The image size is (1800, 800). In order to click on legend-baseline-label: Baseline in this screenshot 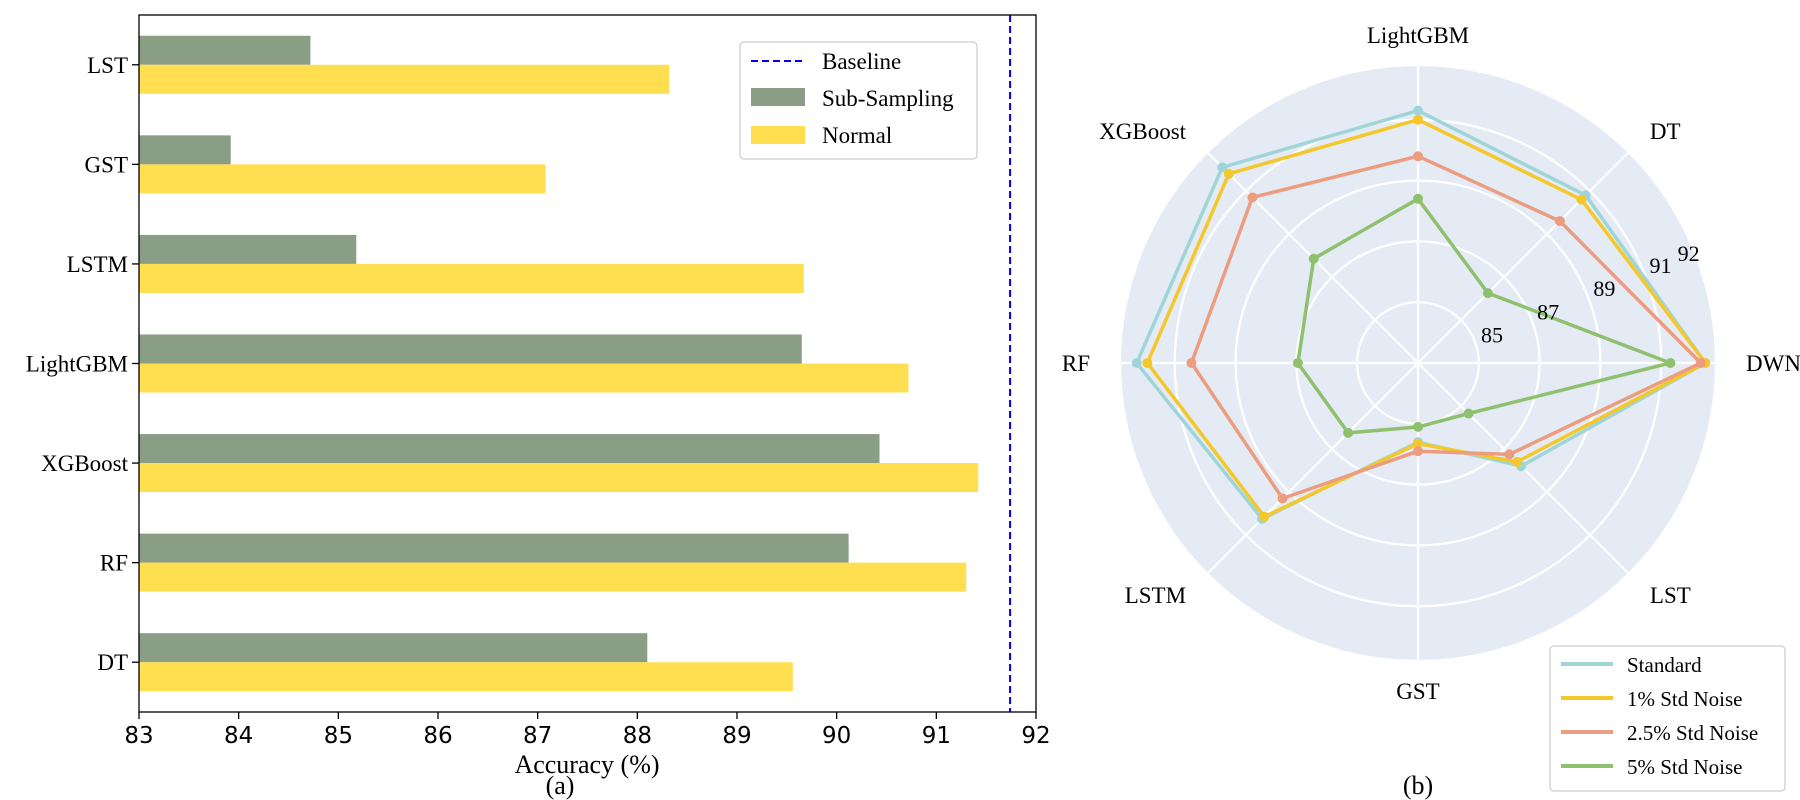, I will do `click(861, 61)`.